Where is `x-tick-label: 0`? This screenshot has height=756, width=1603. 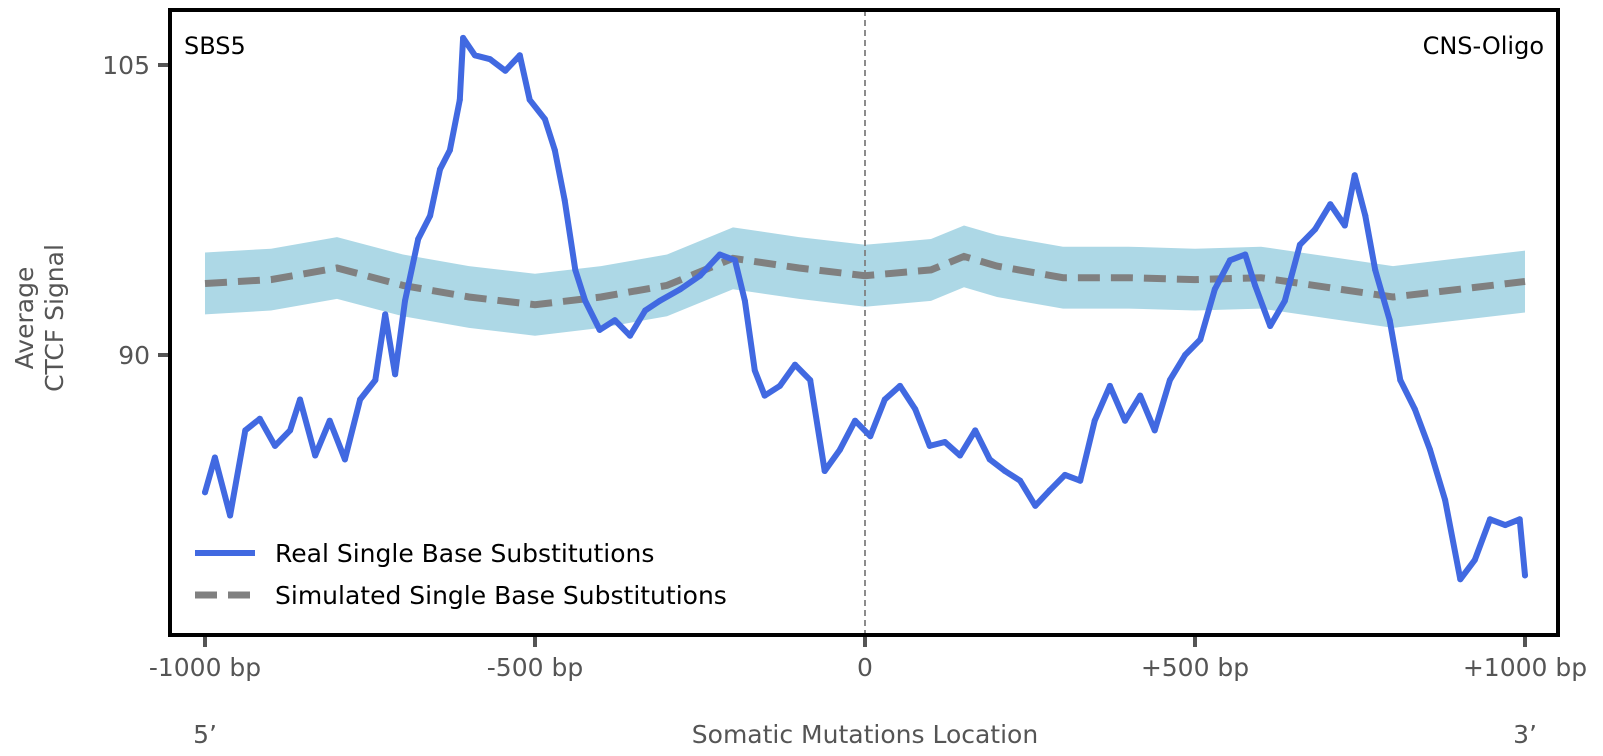
x-tick-label: 0 is located at coordinates (865, 667).